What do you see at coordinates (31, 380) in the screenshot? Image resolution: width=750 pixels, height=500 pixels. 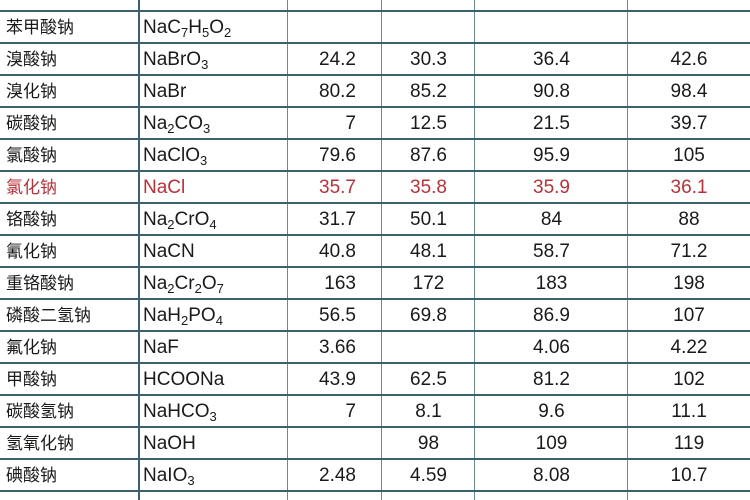 I see `compound-name: 甲酸钠` at bounding box center [31, 380].